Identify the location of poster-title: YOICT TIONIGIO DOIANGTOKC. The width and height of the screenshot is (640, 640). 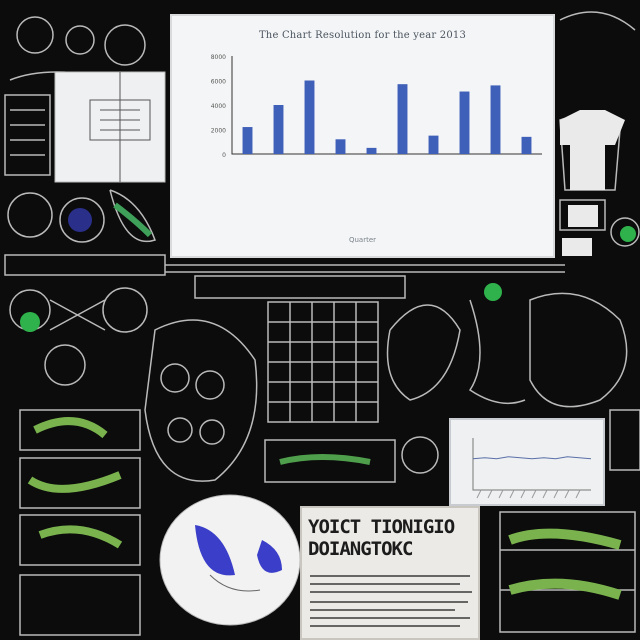
(392, 538).